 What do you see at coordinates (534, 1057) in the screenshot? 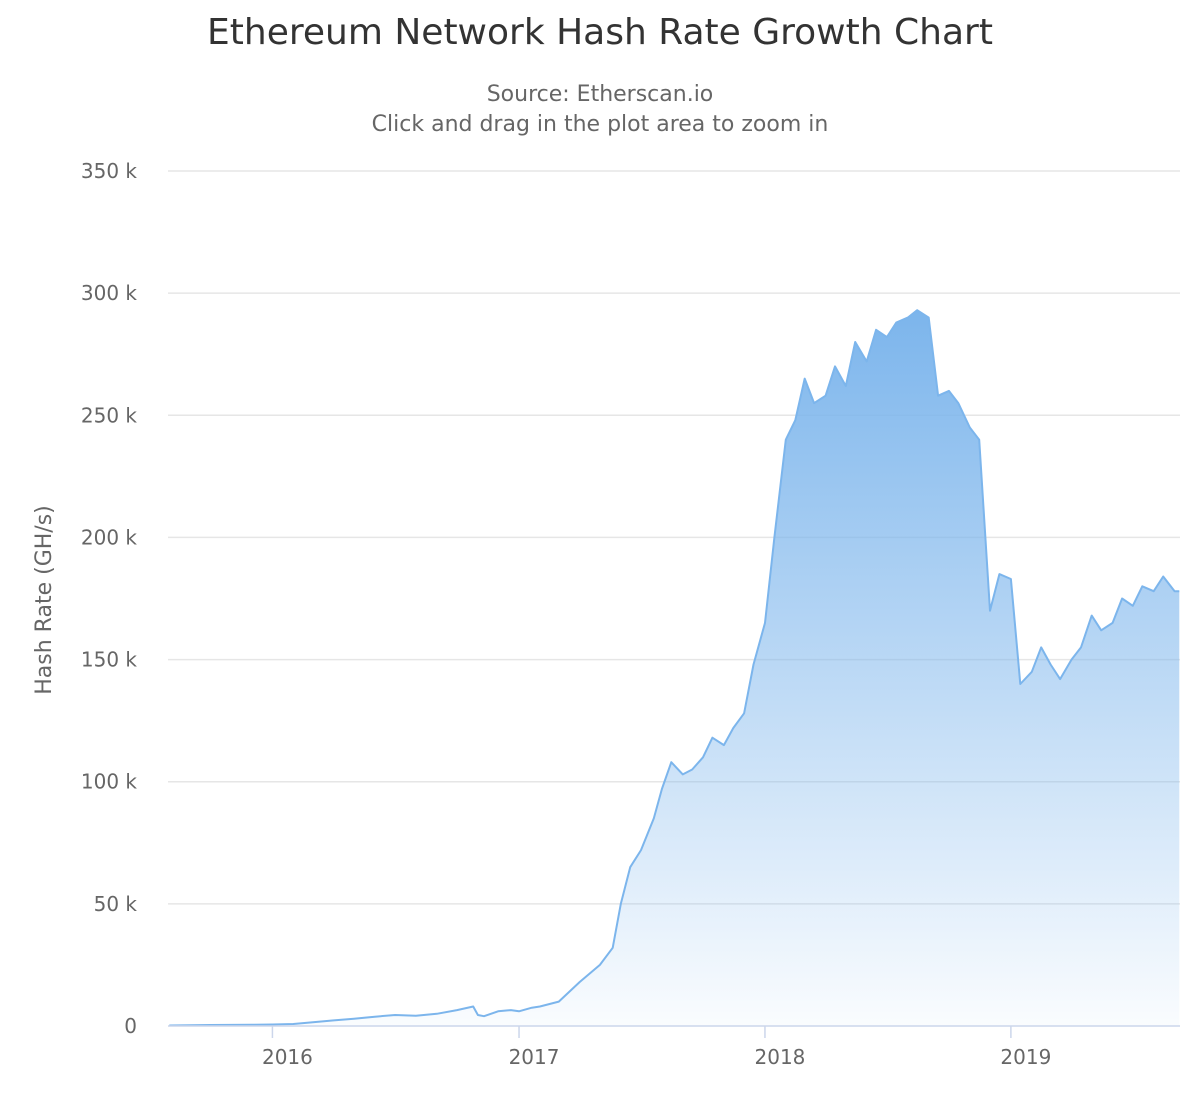
I see `x-tick-label: 2017` at bounding box center [534, 1057].